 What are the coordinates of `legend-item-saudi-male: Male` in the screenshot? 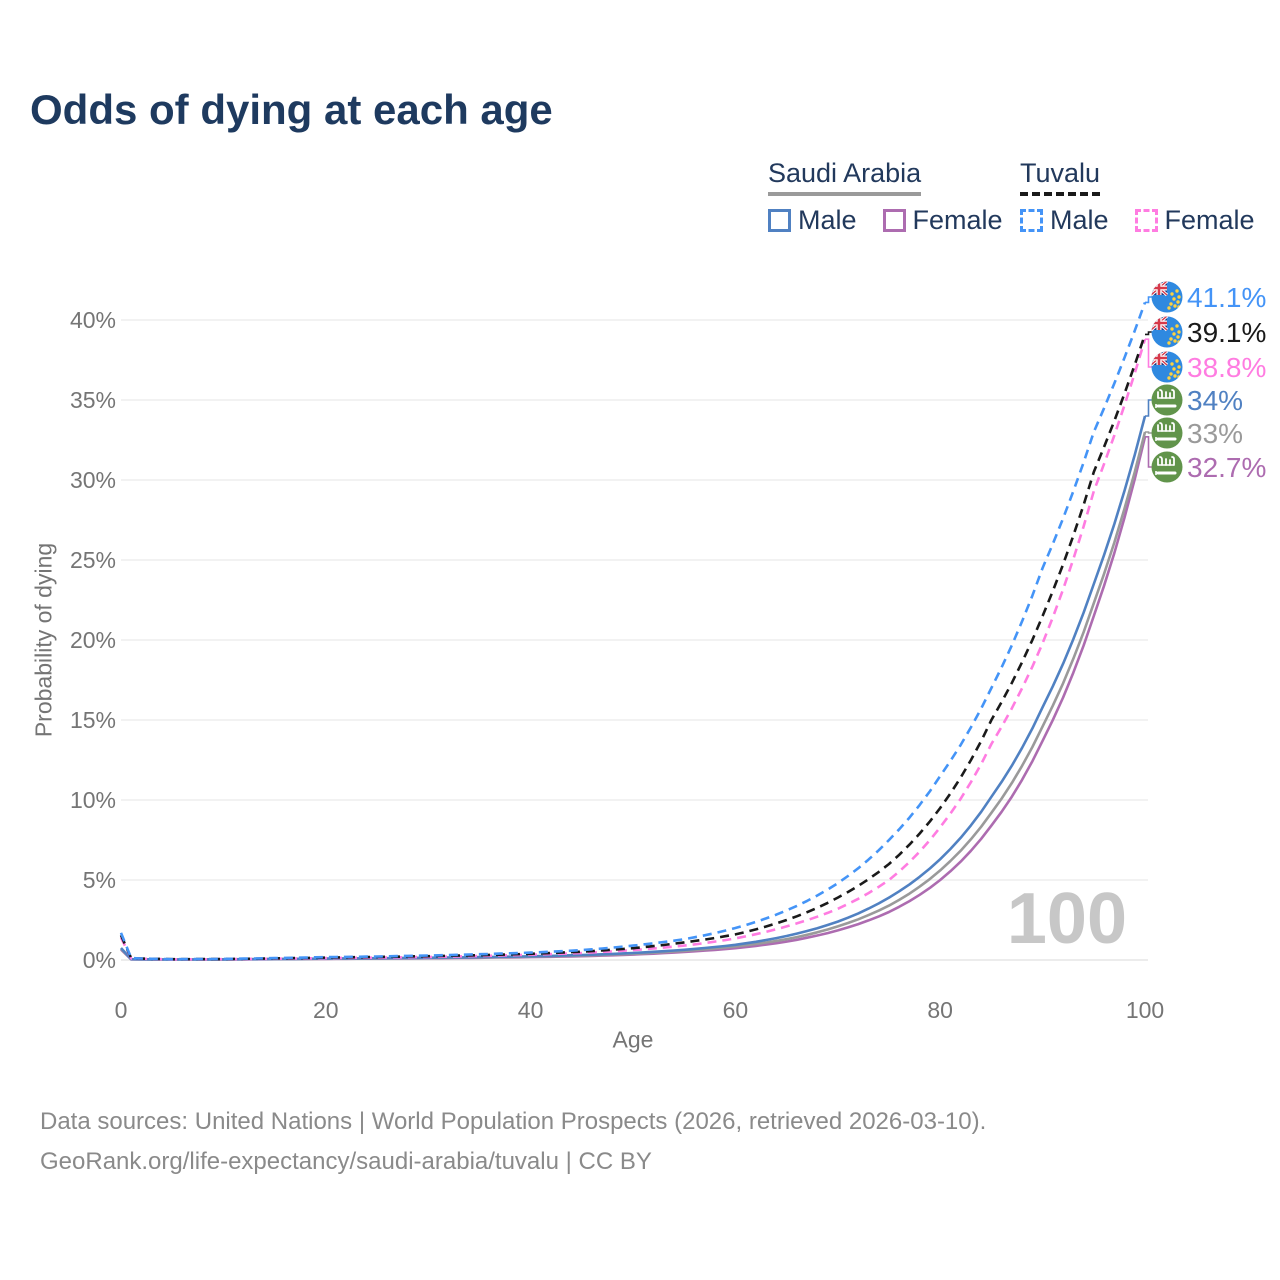 It's located at (812, 220).